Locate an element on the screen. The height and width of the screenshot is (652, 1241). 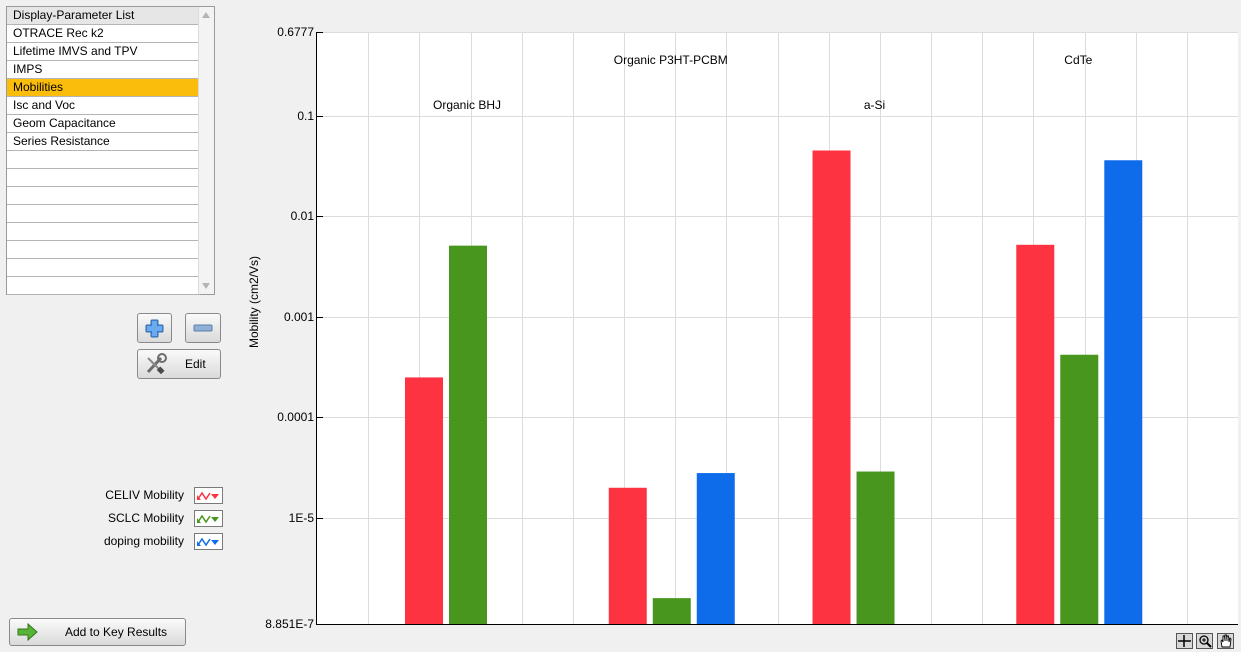
zoom-icon is located at coordinates (1205, 641).